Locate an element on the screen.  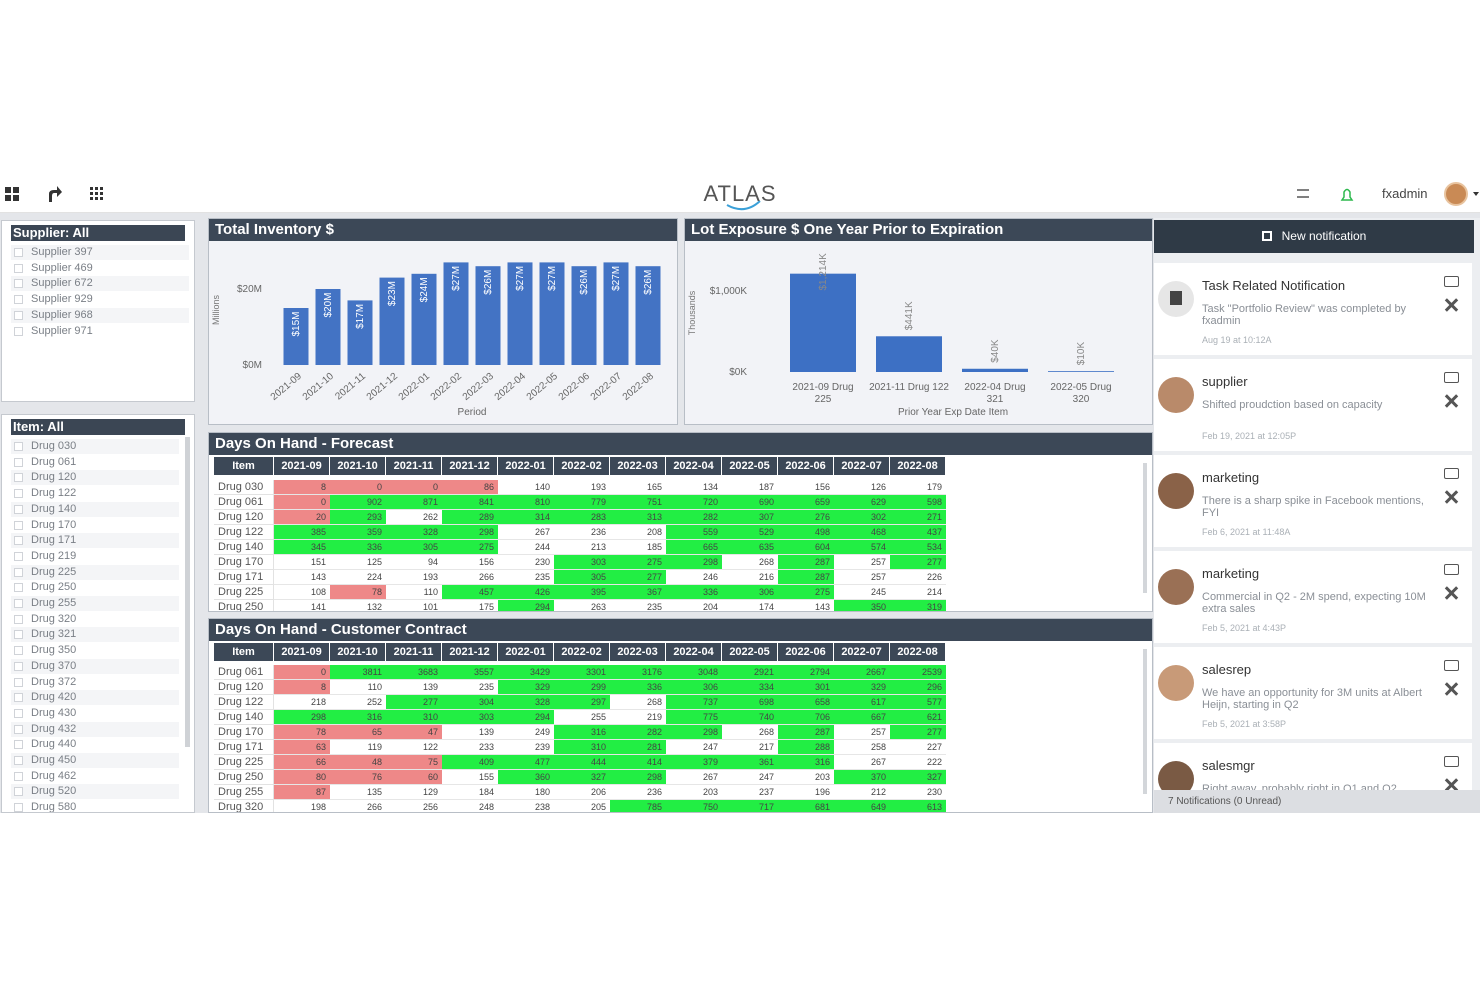
option-label: Drug 030 is located at coordinates (54, 446).